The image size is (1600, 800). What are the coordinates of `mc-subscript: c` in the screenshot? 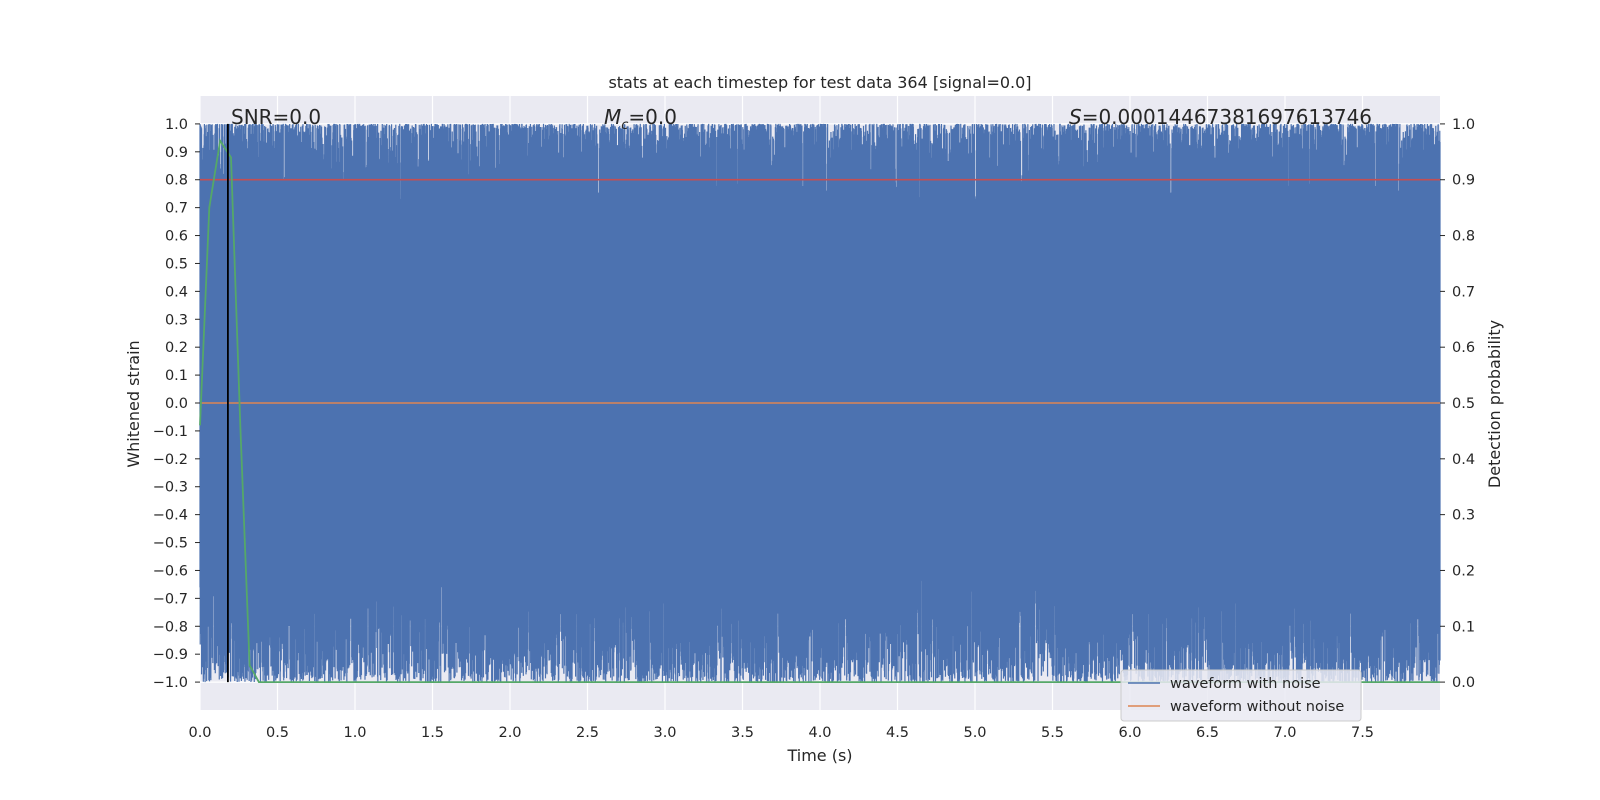 It's located at (624, 125).